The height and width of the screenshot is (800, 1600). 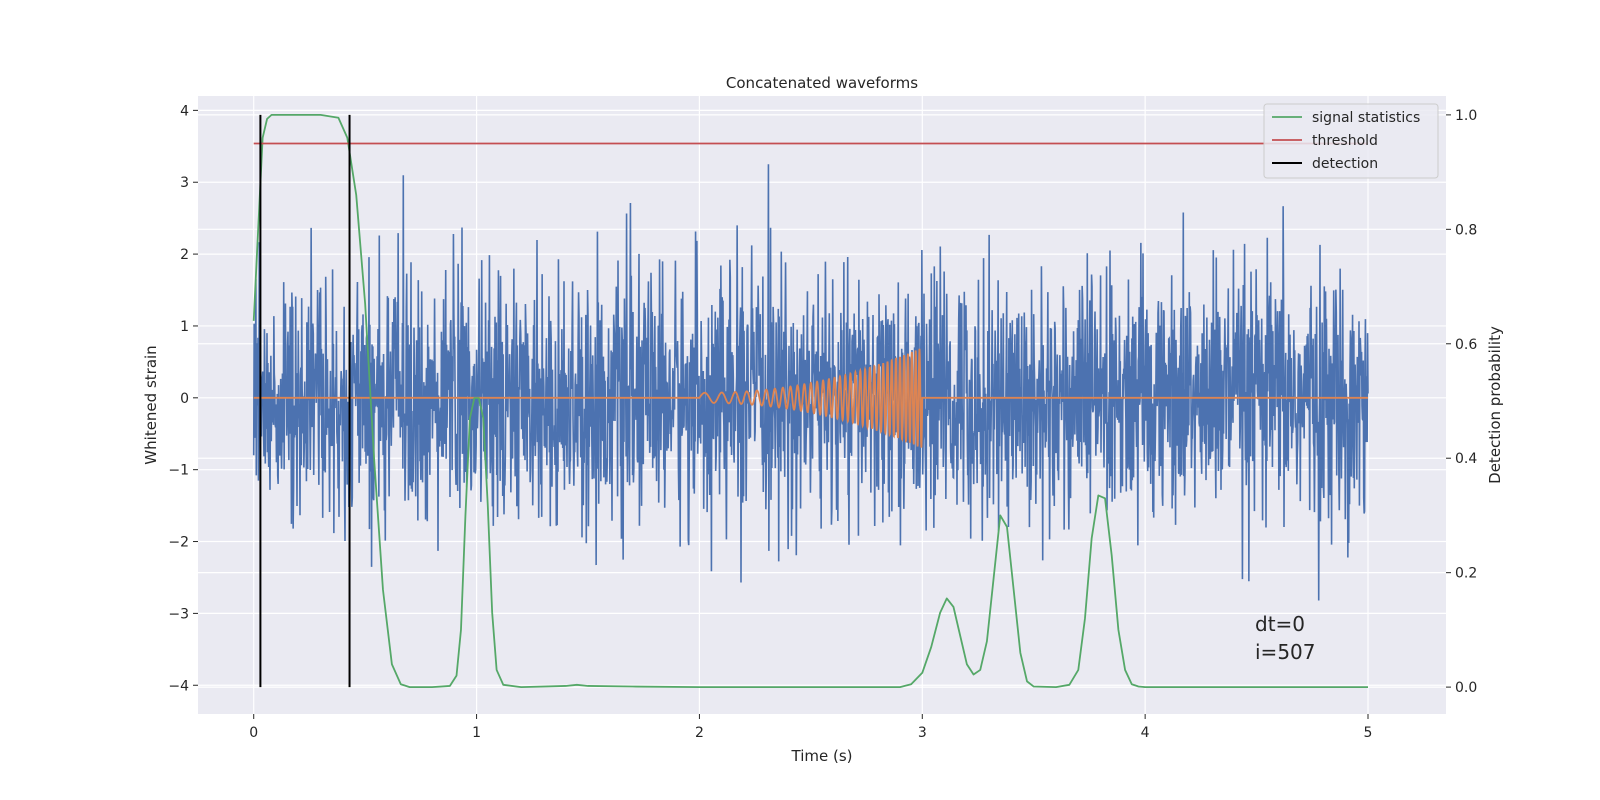 What do you see at coordinates (253, 733) in the screenshot?
I see `x-tick-label-0: 0` at bounding box center [253, 733].